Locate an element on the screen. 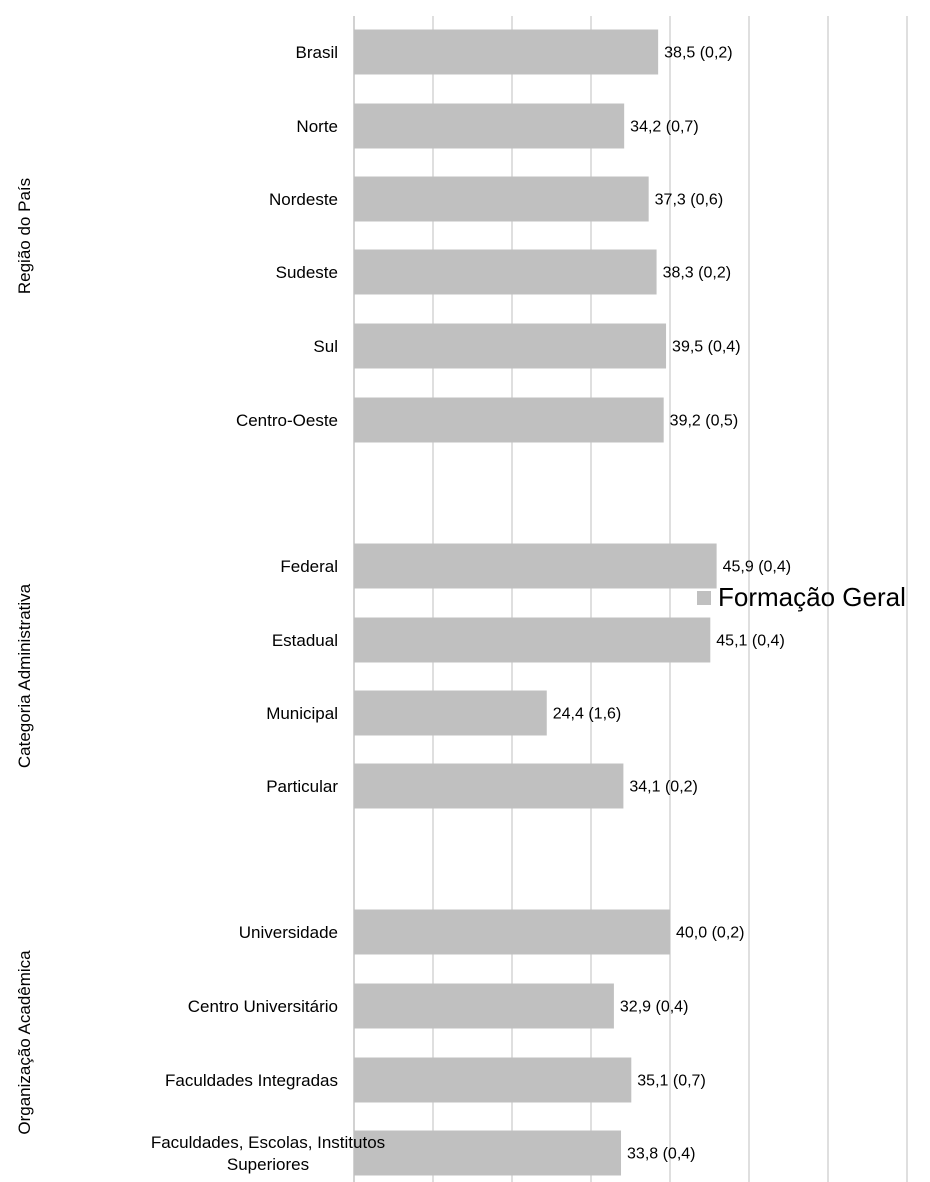  category-label-line: Norte is located at coordinates (317, 126).